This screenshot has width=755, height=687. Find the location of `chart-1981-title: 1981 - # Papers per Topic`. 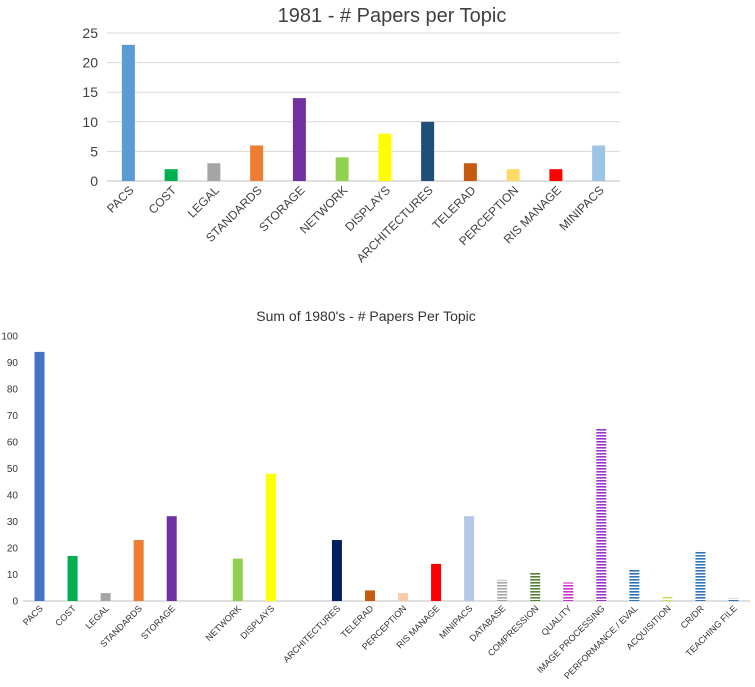

chart-1981-title: 1981 - # Papers per Topic is located at coordinates (392, 16).